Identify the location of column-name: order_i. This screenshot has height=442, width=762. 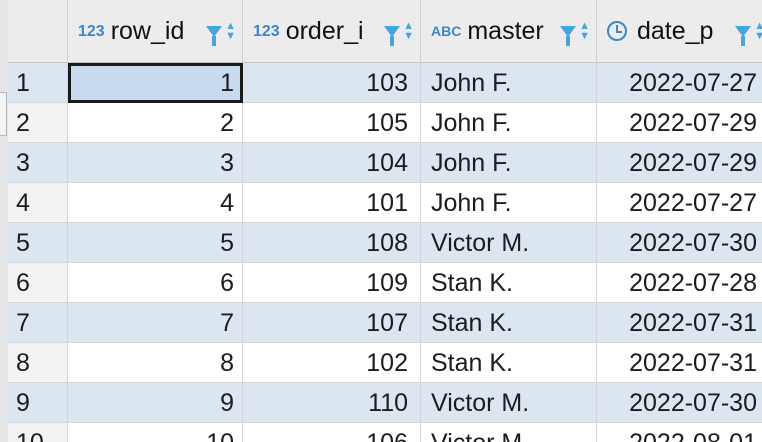
(324, 30).